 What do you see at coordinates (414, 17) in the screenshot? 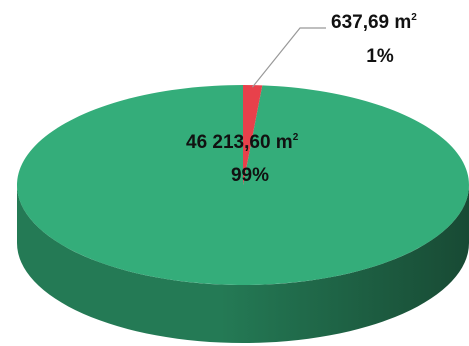
I see `slice-1-unit-sup: 2` at bounding box center [414, 17].